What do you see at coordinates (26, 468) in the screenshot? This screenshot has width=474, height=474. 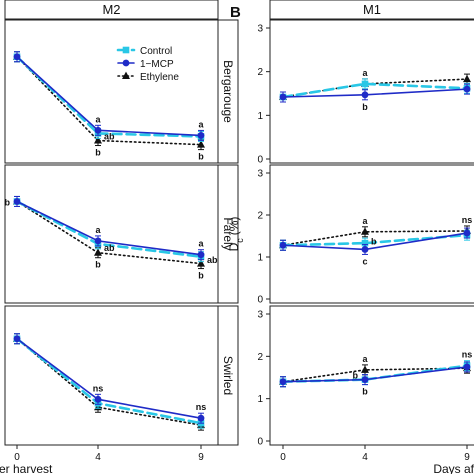 I see `x-axis-label: er harvest` at bounding box center [26, 468].